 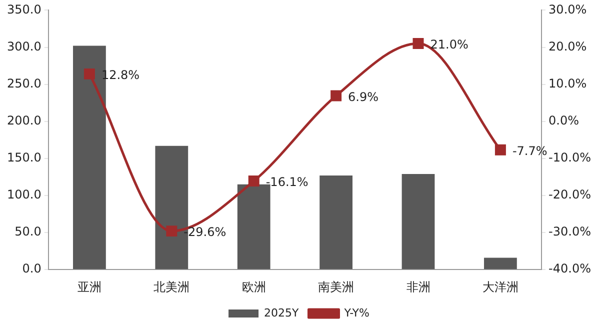 I want to click on y-tick-label: 300.0, so click(x=24, y=46).